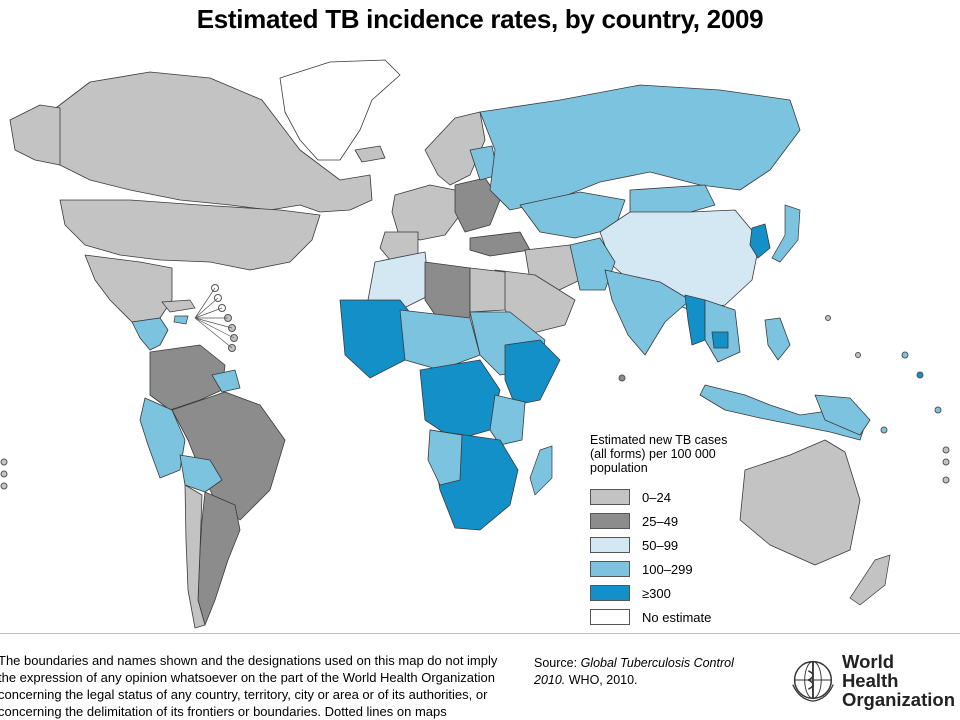 The image size is (960, 720). What do you see at coordinates (800, 502) in the screenshot?
I see `region-australia` at bounding box center [800, 502].